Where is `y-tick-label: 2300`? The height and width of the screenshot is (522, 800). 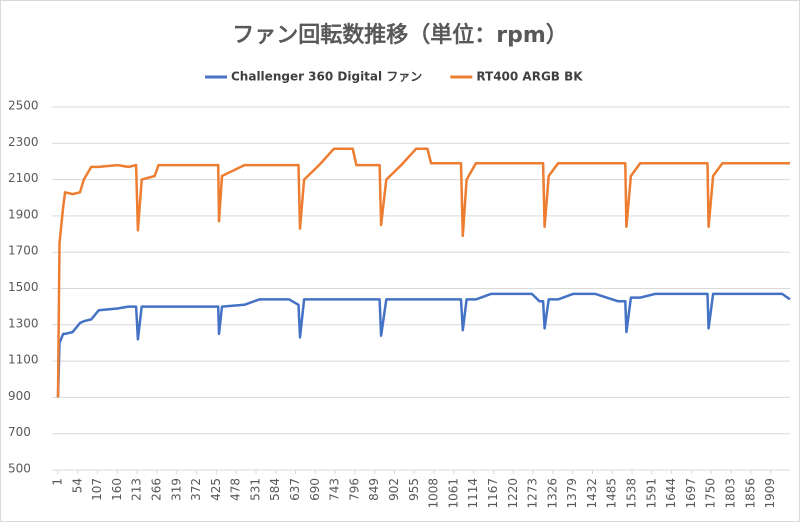 y-tick-label: 2300 is located at coordinates (23, 142).